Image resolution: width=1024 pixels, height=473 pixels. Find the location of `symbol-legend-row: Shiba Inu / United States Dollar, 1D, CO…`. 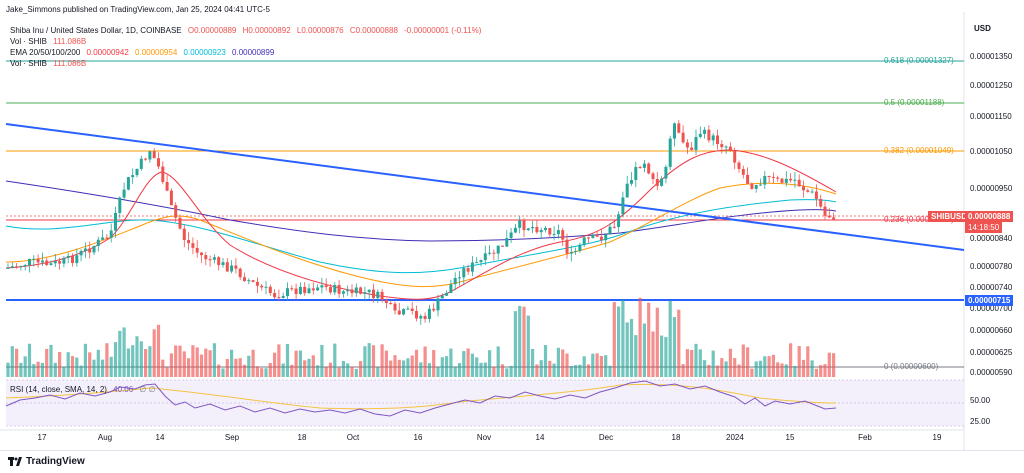

symbol-legend-row: Shiba Inu / United States Dollar, 1D, CO… is located at coordinates (247, 31).